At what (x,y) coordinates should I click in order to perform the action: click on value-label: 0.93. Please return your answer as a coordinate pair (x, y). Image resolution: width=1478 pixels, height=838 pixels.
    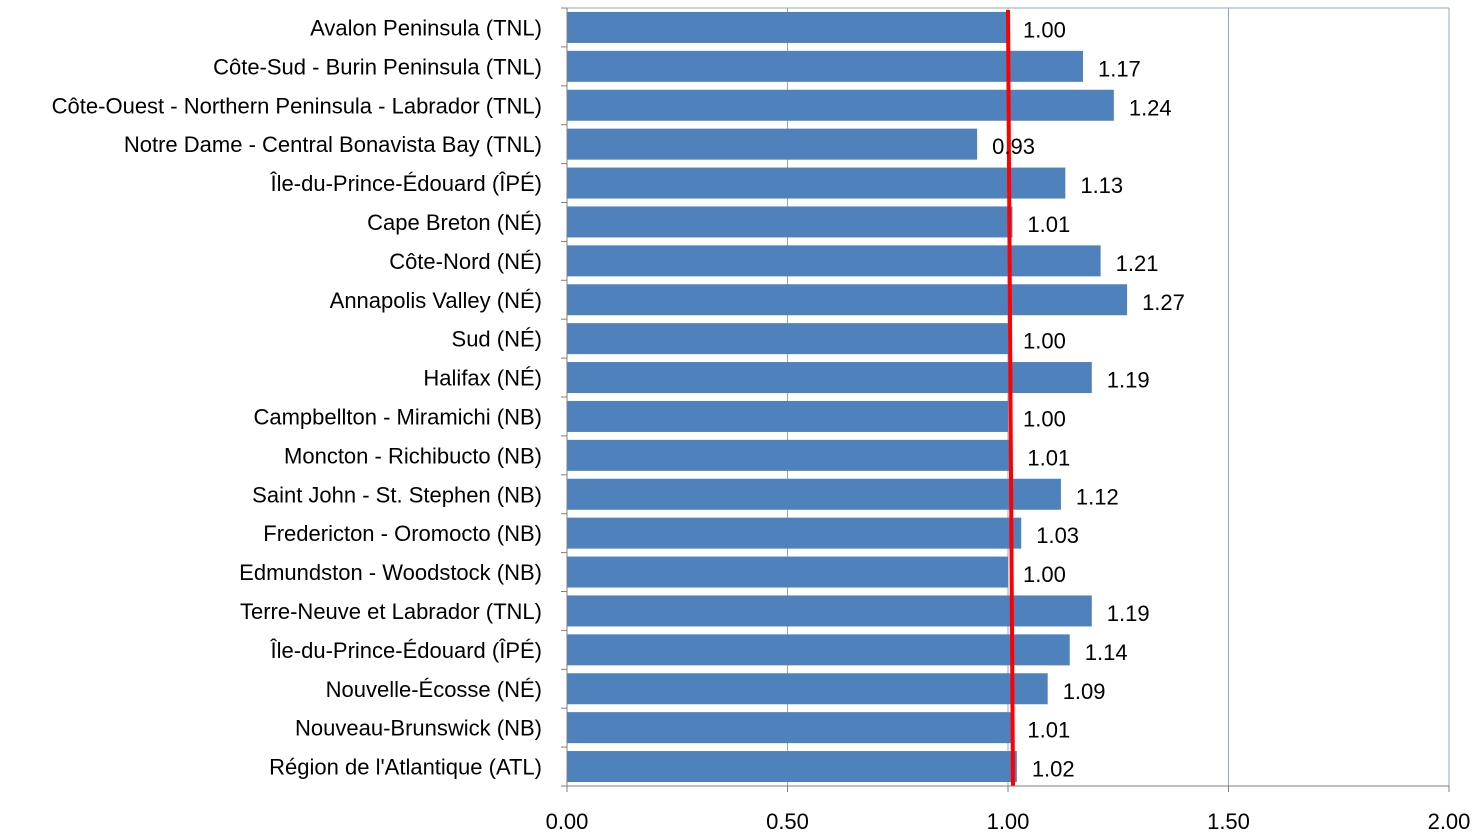
    Looking at the image, I should click on (1013, 146).